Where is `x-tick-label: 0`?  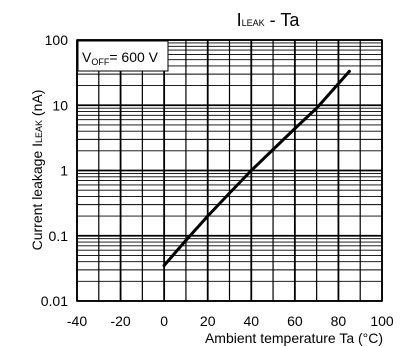 x-tick-label: 0 is located at coordinates (164, 321).